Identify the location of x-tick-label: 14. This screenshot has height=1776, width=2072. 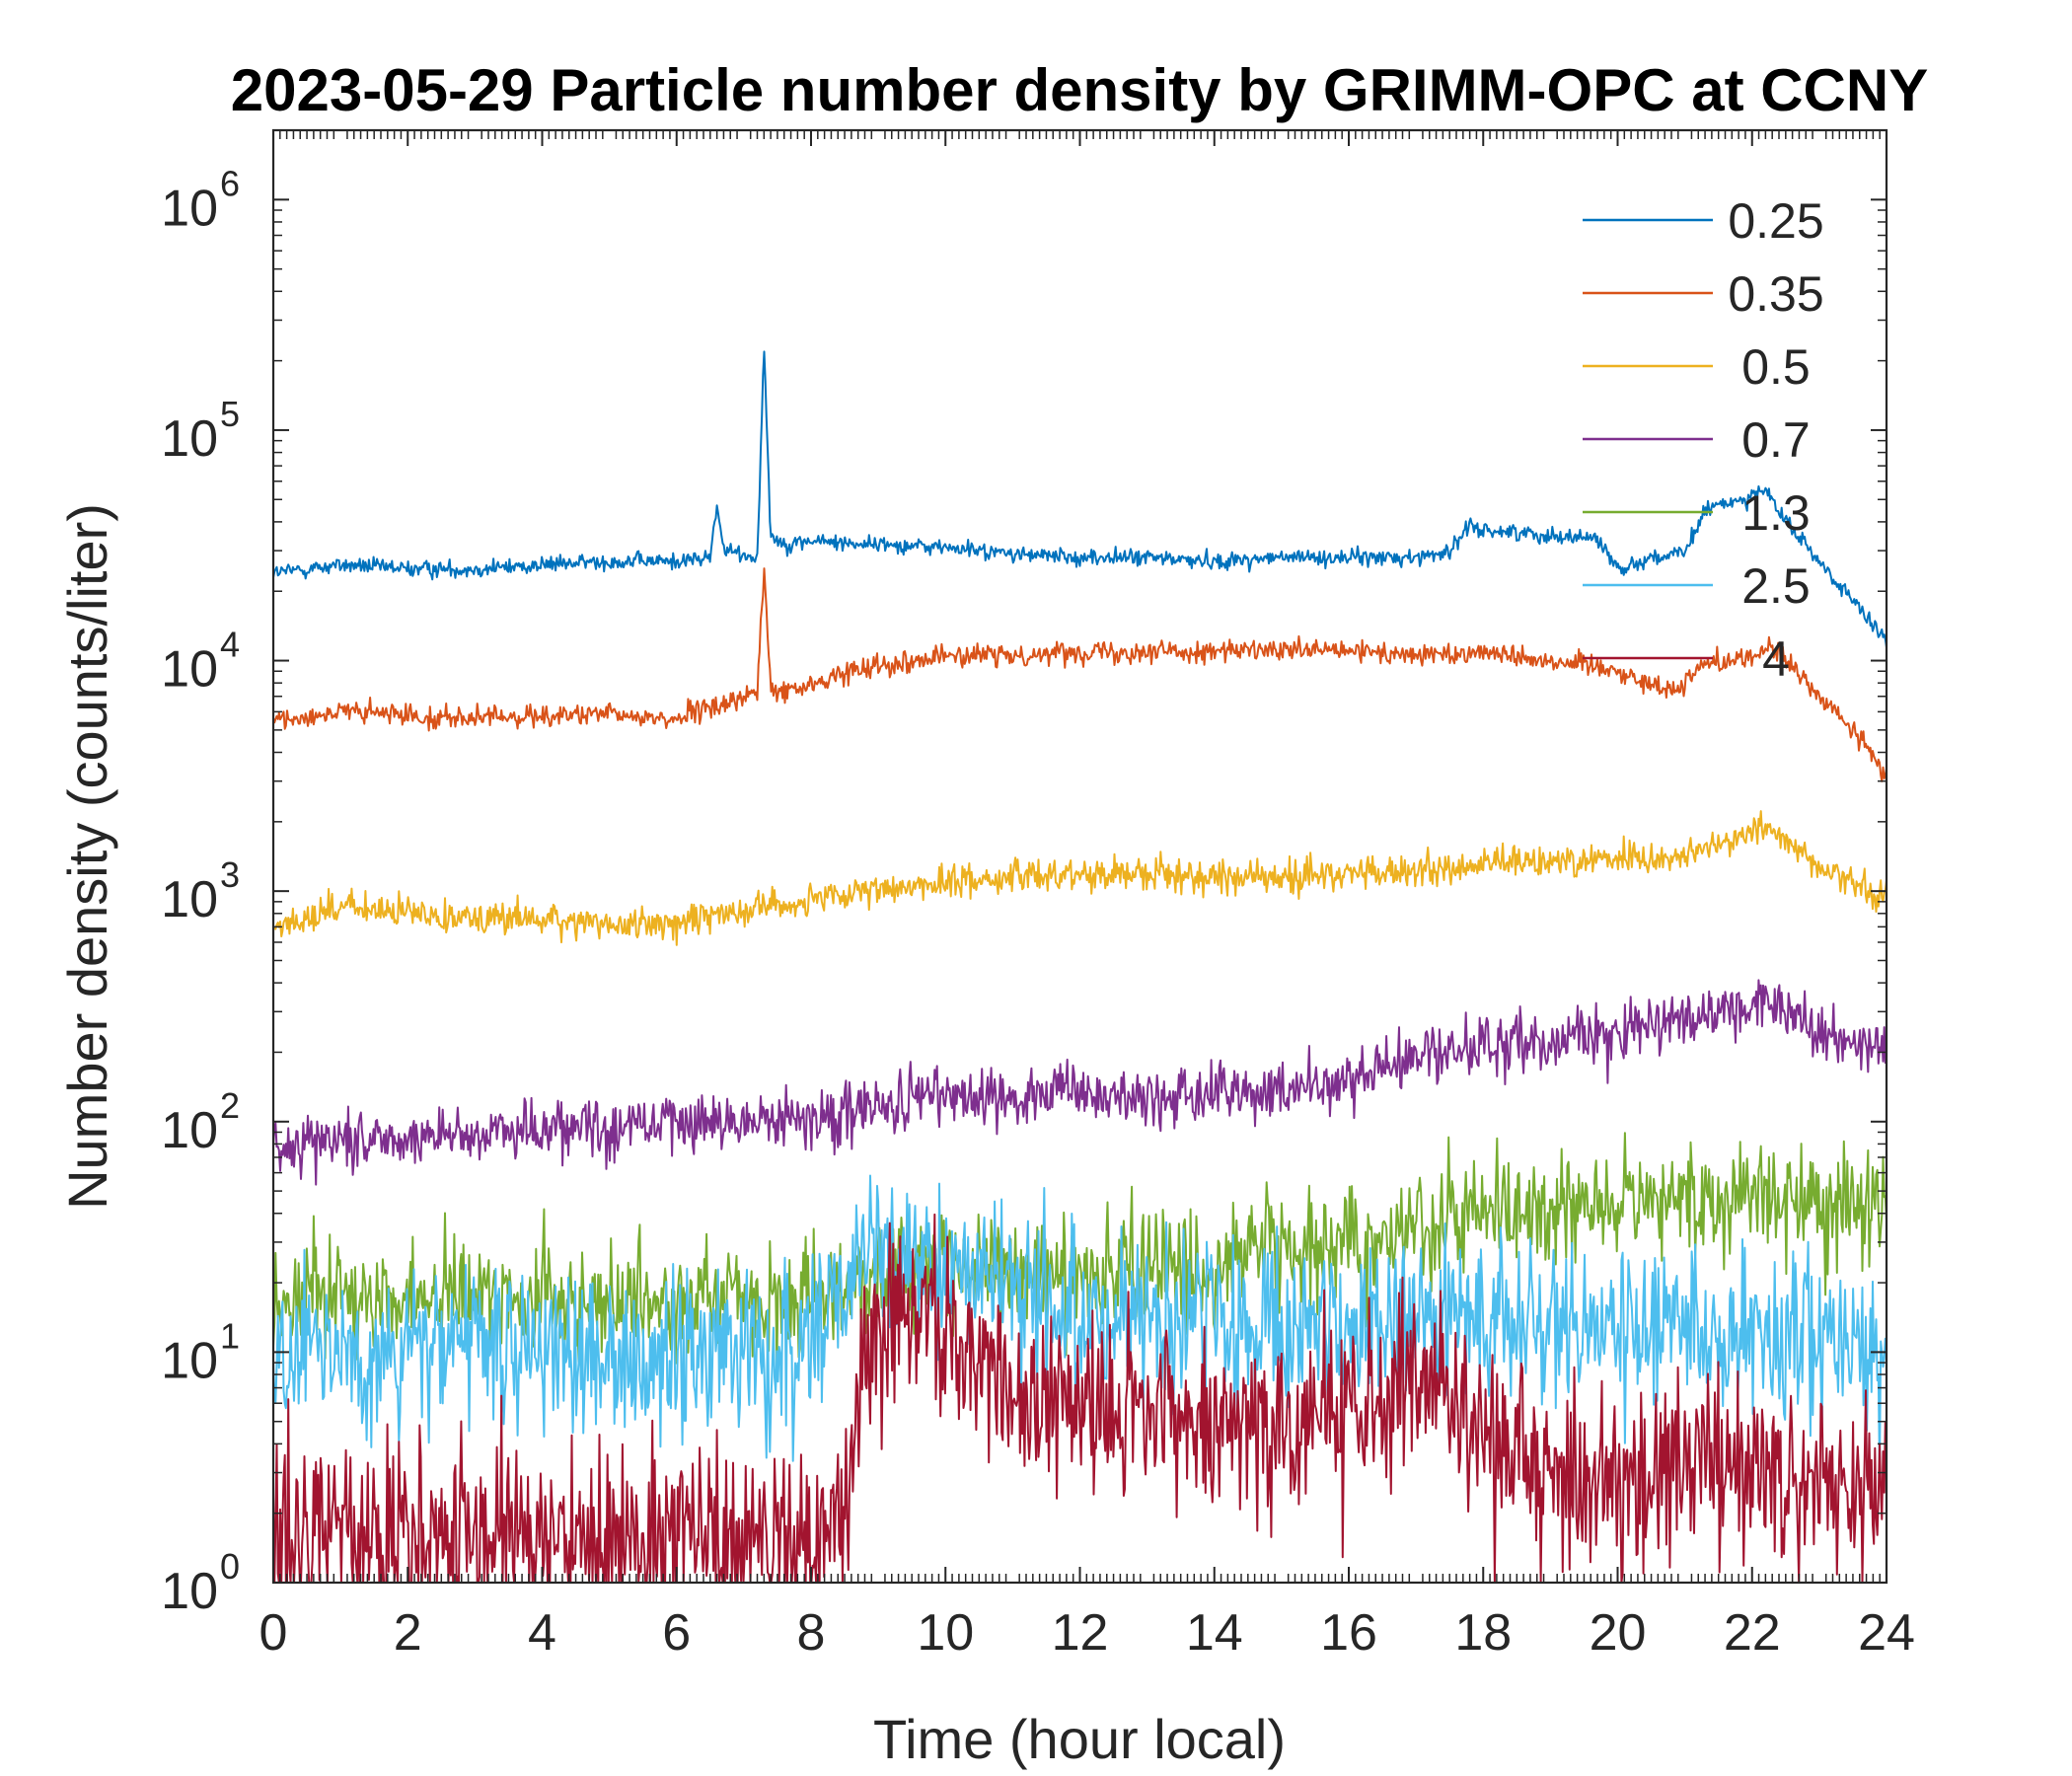
(1215, 1633).